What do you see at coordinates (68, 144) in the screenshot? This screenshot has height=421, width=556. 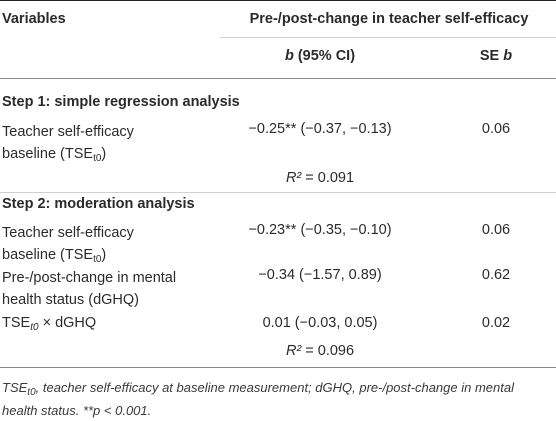 I see `step1-row-var: Teacher self-efficacy baseline (TSEt0)` at bounding box center [68, 144].